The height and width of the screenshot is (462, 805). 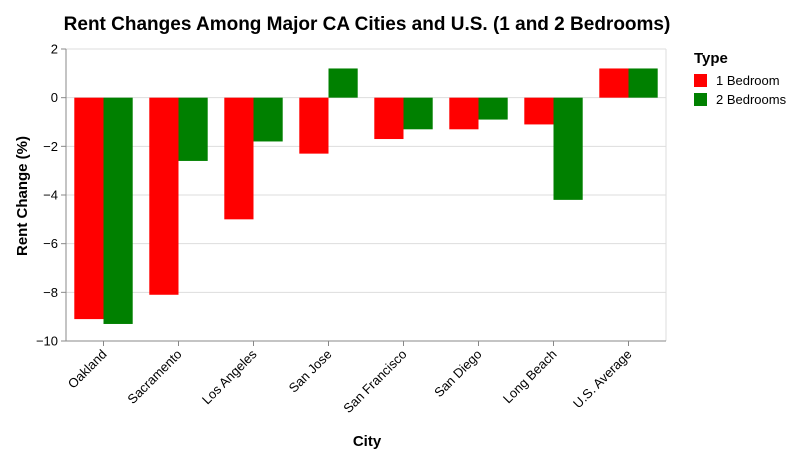 I want to click on y-tick-label: 0, so click(x=54, y=97).